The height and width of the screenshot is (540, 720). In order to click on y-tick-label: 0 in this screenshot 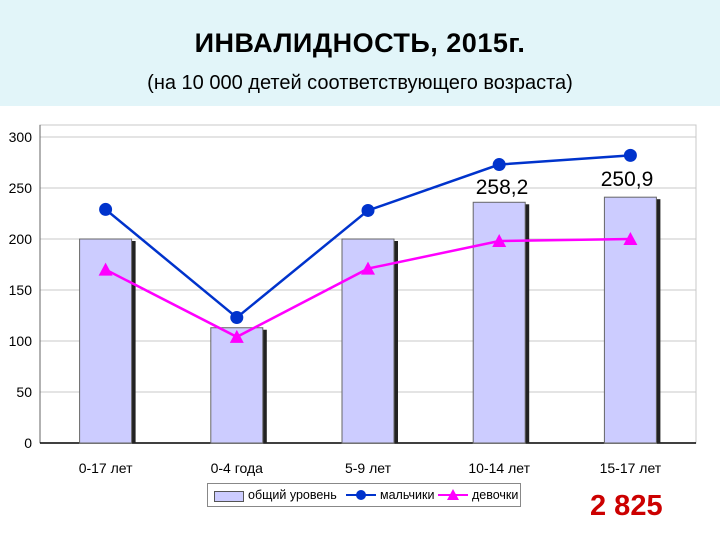, I will do `click(28, 443)`.